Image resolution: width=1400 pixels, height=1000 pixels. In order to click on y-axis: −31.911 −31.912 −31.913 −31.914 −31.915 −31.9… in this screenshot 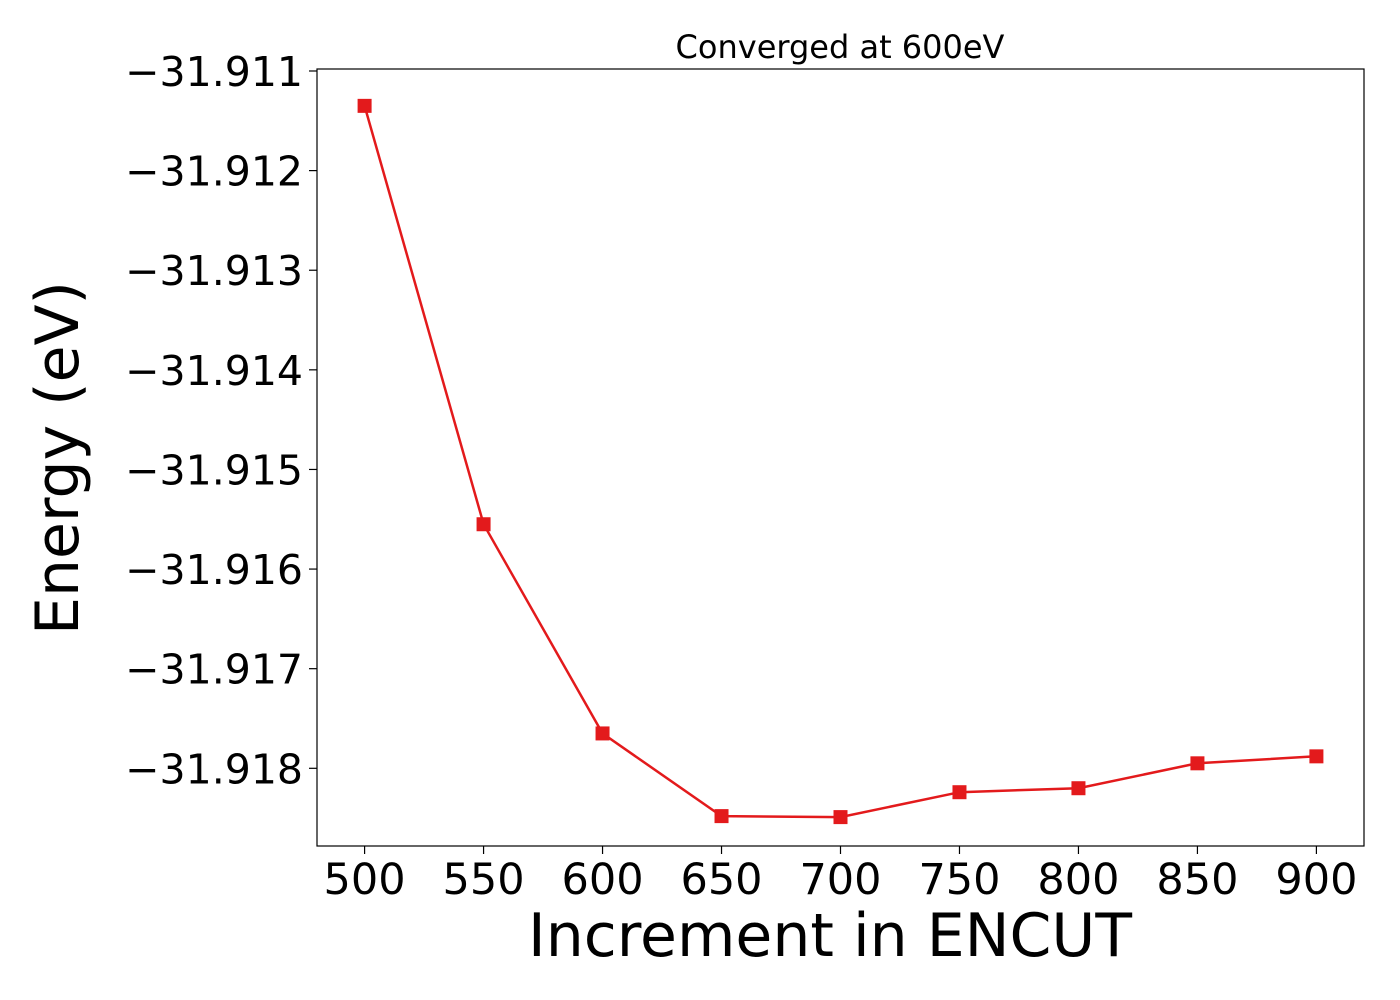, I will do `click(221, 420)`.